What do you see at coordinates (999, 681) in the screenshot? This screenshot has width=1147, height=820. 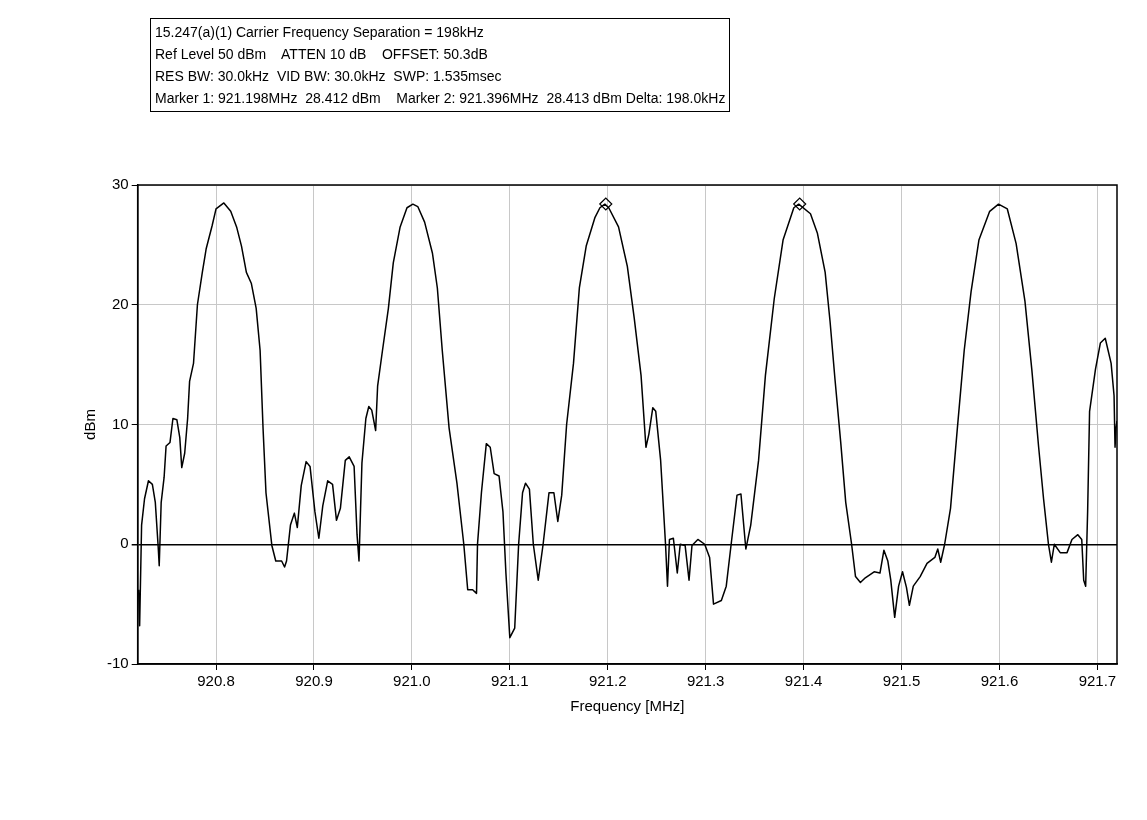 I see `x-tick-label: 921.6` at bounding box center [999, 681].